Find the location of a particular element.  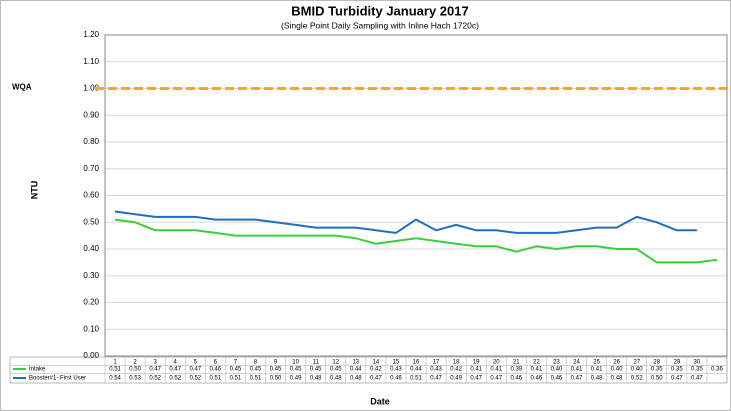

x-tick-label: 14 is located at coordinates (376, 363).